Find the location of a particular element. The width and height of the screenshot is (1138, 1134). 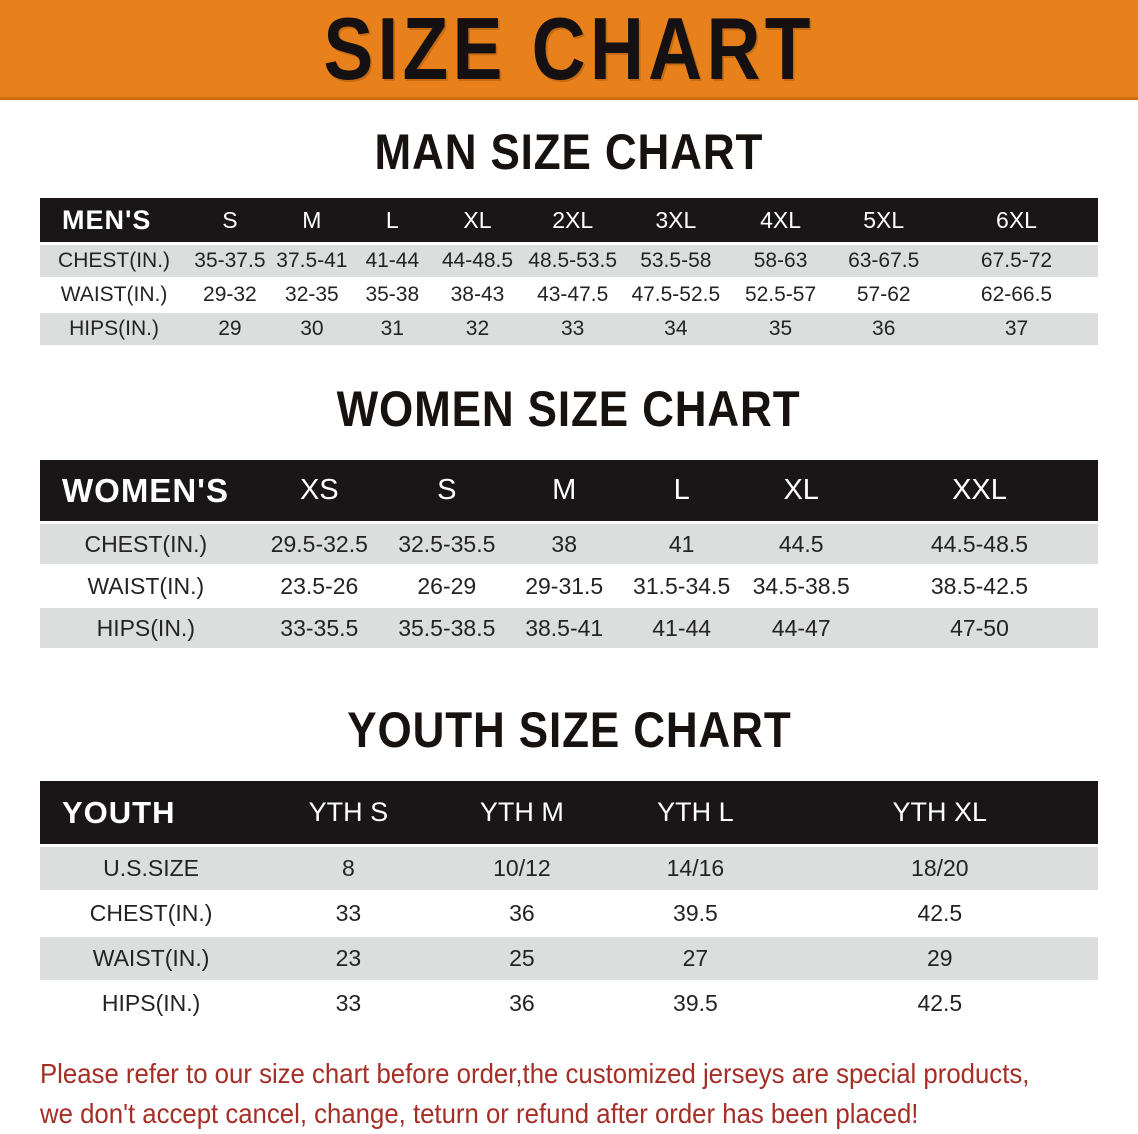

youth-chart-heading-text: YOUTH SIZE CHART is located at coordinates (569, 730).